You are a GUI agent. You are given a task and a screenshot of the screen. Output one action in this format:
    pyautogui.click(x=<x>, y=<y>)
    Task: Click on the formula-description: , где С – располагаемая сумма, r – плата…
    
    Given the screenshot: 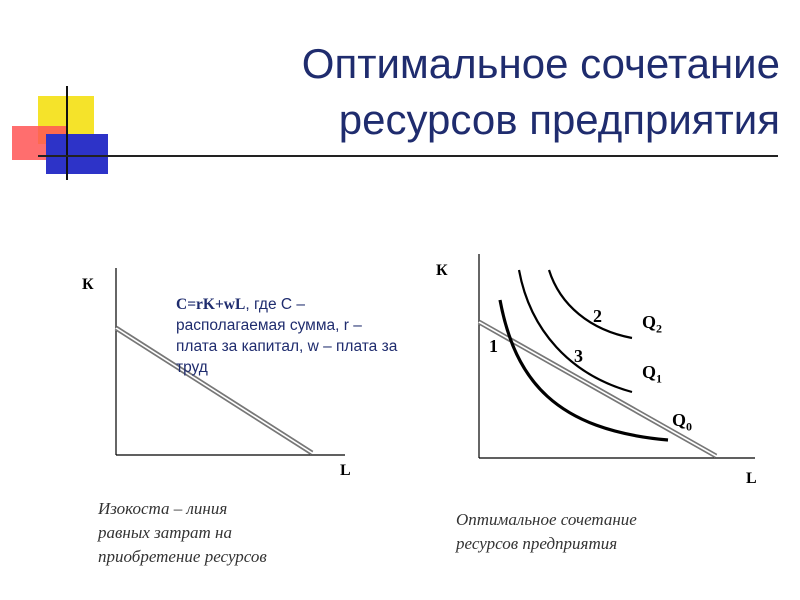 What is the action you would take?
    pyautogui.click(x=287, y=336)
    